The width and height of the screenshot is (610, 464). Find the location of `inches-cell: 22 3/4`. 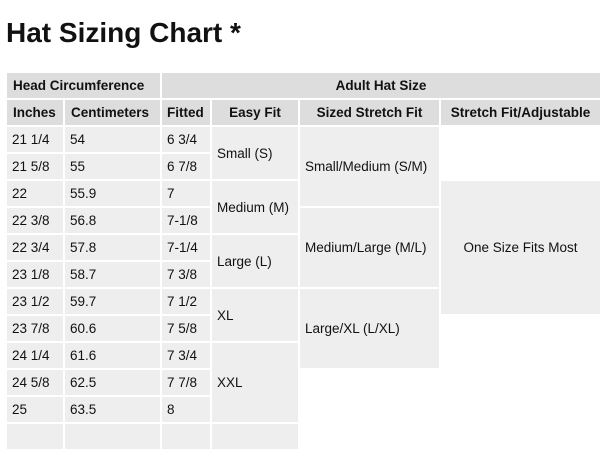

inches-cell: 22 3/4 is located at coordinates (35, 247).